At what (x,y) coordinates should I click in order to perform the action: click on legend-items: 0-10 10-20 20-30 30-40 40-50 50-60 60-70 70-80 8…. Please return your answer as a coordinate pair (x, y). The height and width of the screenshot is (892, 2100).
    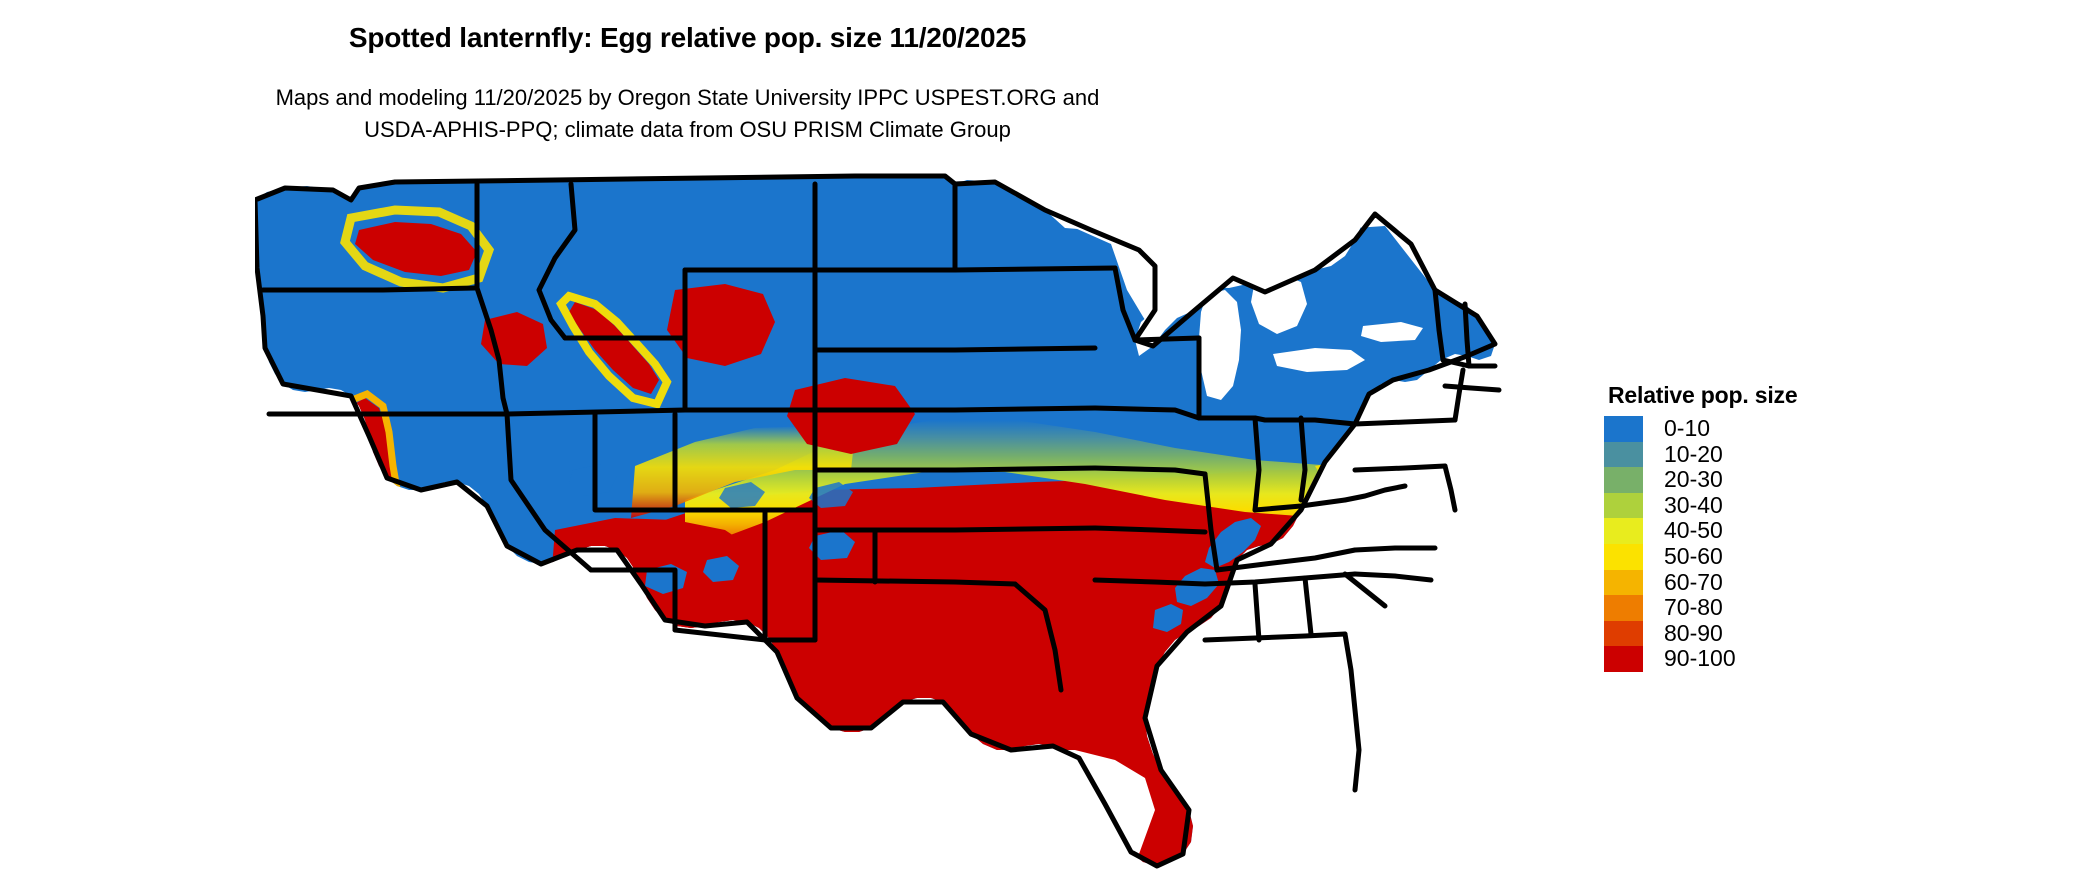
    Looking at the image, I should click on (1764, 543).